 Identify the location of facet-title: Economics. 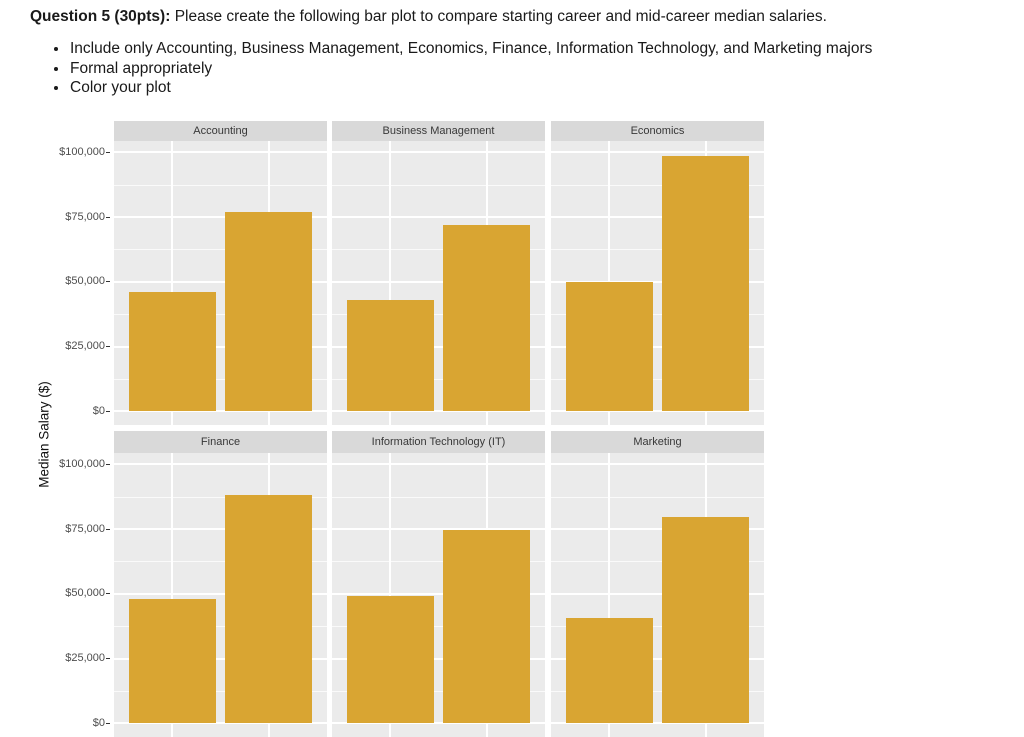
(657, 131).